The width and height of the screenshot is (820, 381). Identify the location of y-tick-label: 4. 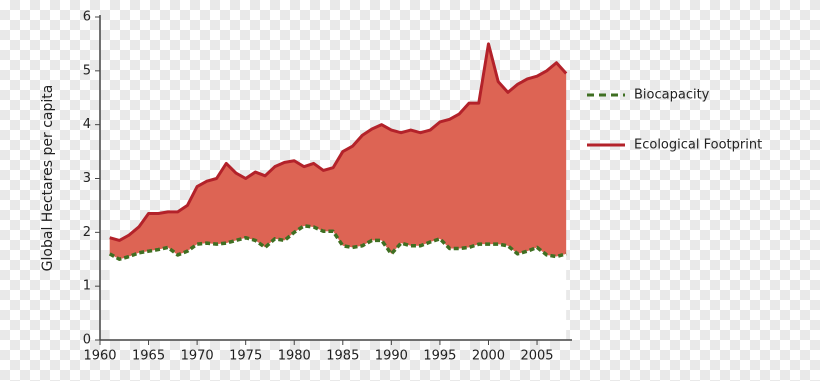
(87, 124).